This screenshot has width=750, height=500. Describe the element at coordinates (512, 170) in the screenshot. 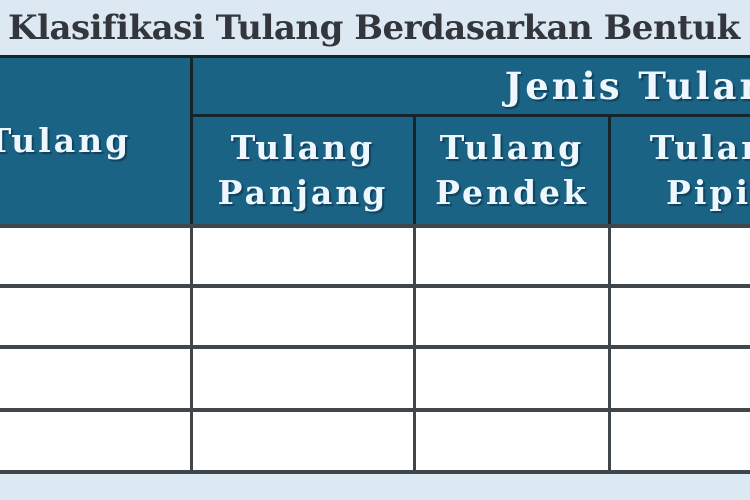

I see `column-header-tulang-pendek: Tulang Pendek` at that location.